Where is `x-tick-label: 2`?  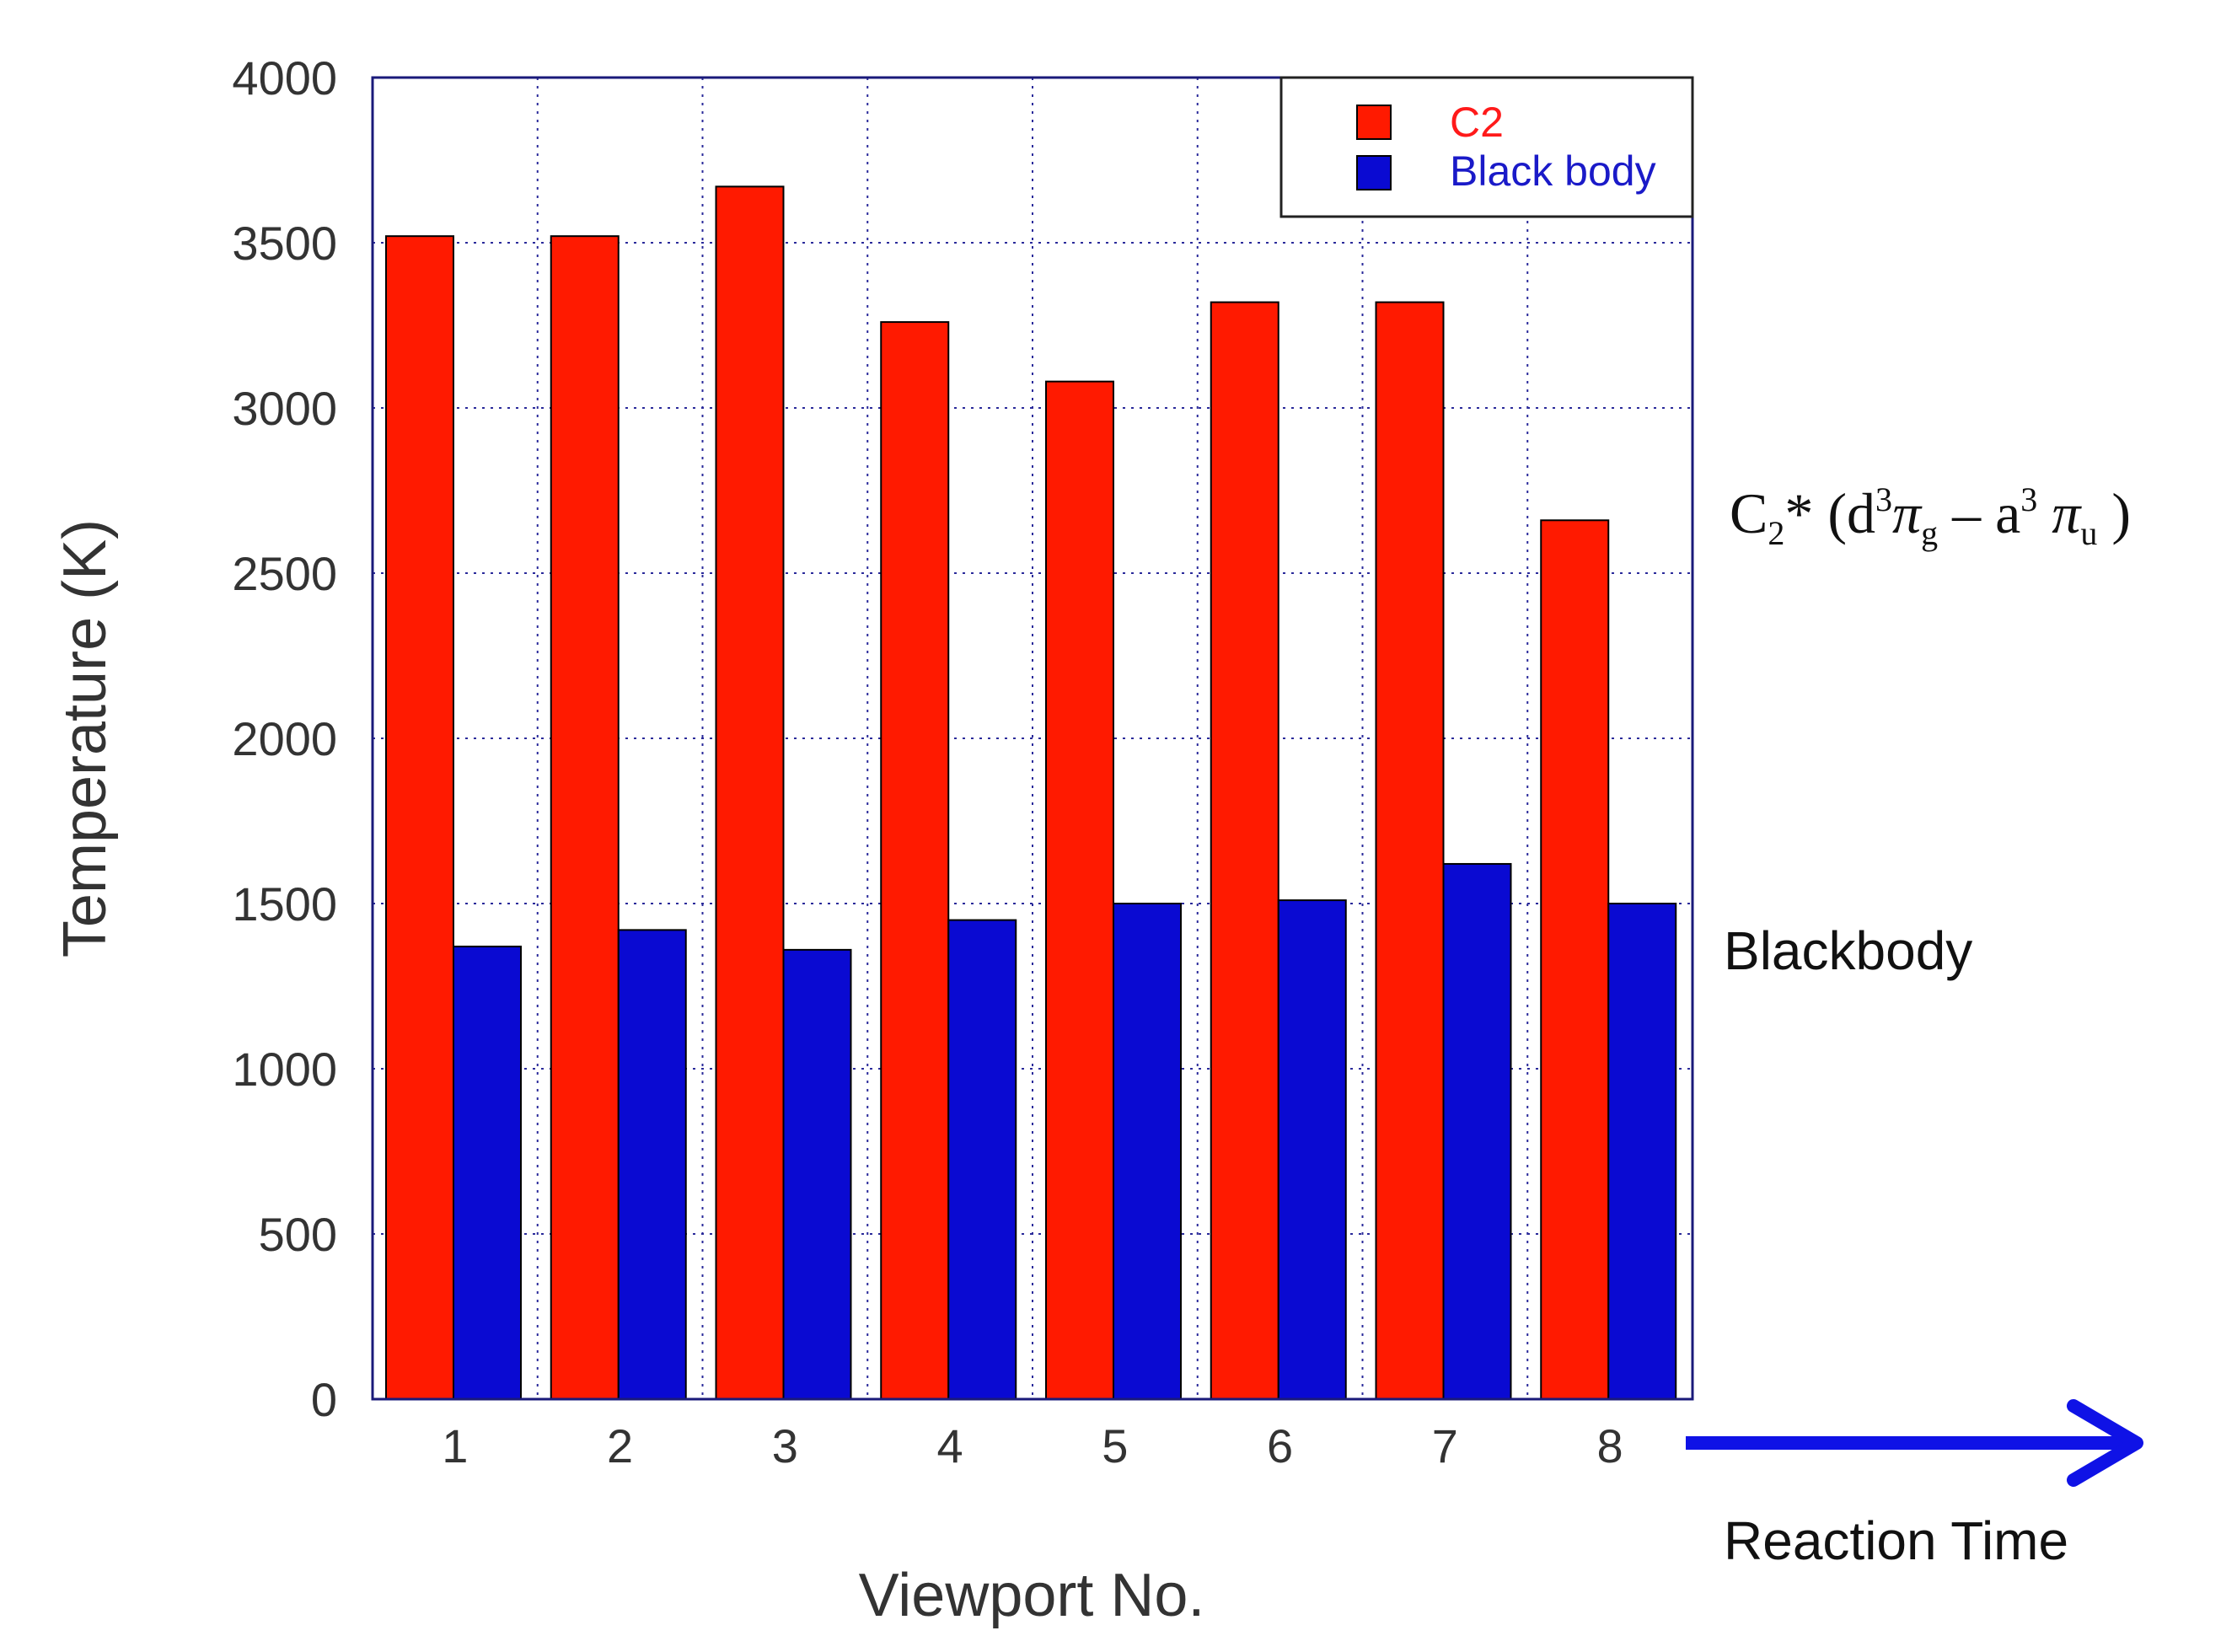
x-tick-label: 2 is located at coordinates (620, 1445).